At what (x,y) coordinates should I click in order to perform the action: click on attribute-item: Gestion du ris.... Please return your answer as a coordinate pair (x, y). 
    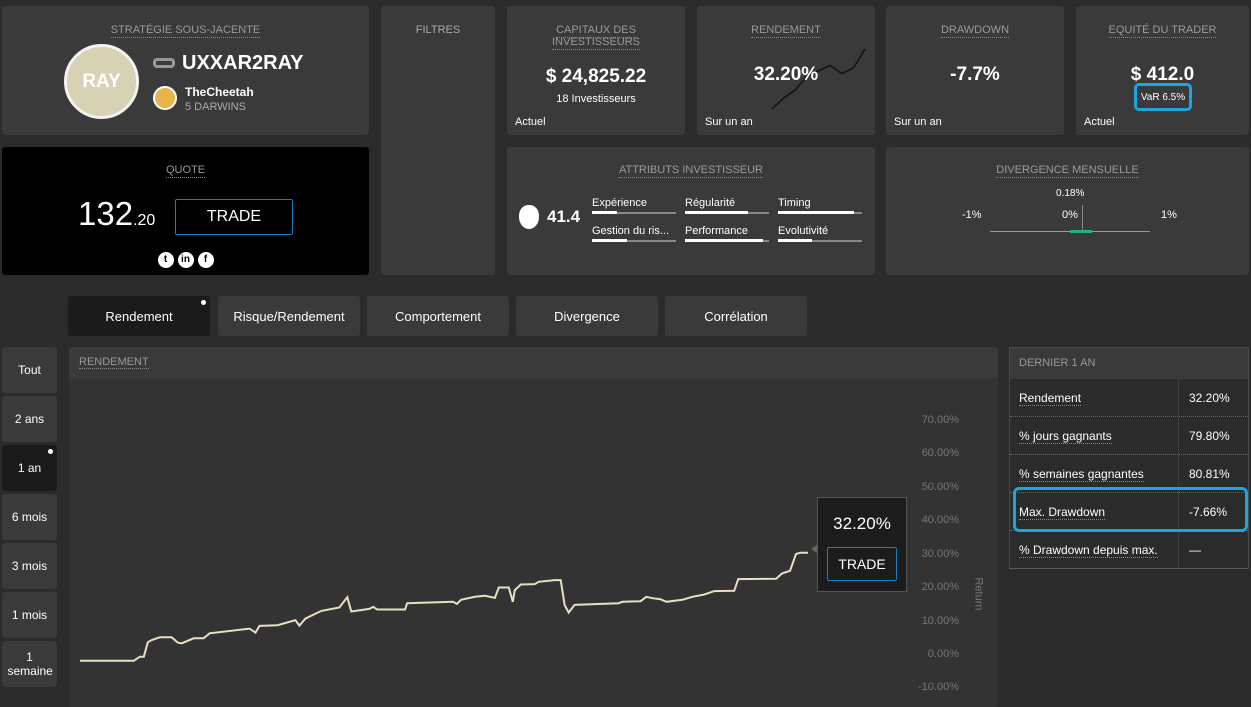
    Looking at the image, I should click on (634, 233).